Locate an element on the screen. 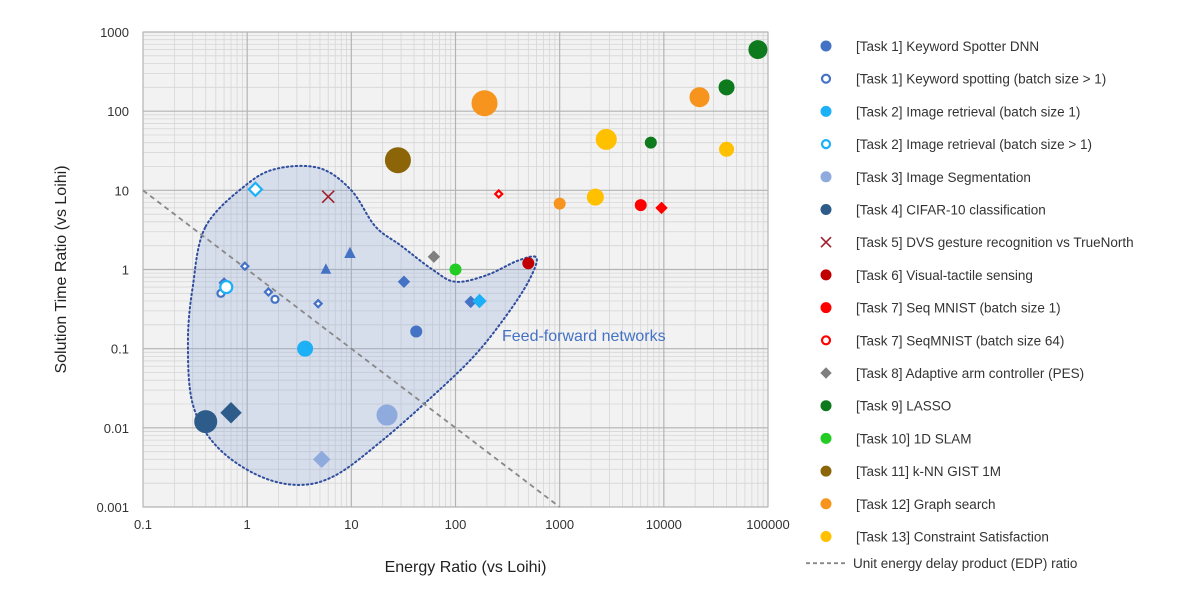 This screenshot has width=1182, height=592. x-axis-ticks: 0.1 1 10 100 1000 10000 100000 is located at coordinates (462, 524).